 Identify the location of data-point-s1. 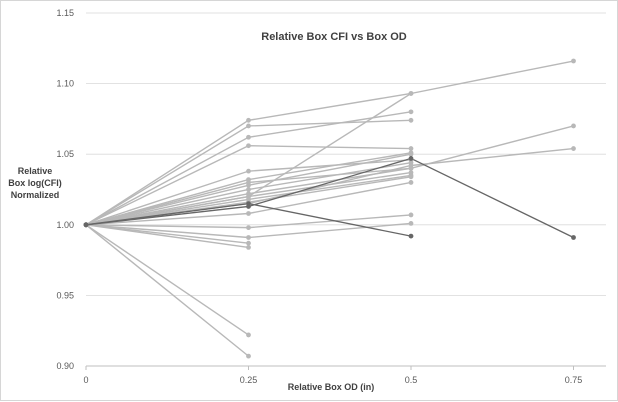
(248, 120).